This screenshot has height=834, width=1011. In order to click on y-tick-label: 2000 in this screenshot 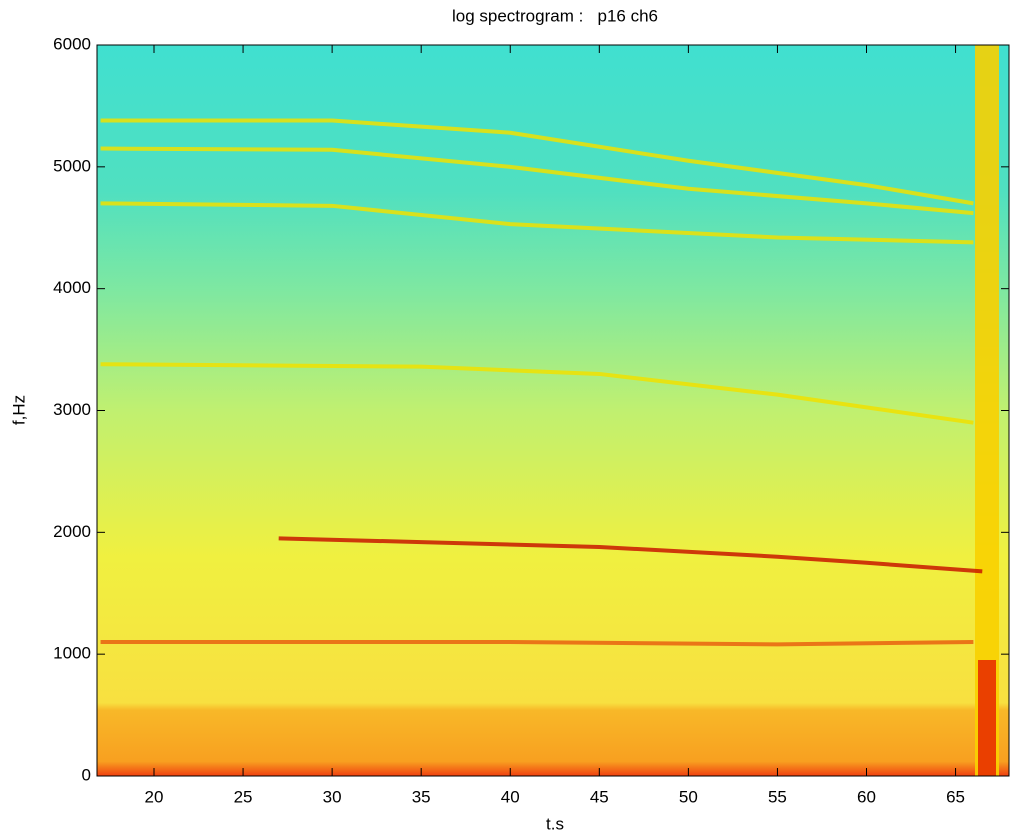, I will do `click(72, 531)`.